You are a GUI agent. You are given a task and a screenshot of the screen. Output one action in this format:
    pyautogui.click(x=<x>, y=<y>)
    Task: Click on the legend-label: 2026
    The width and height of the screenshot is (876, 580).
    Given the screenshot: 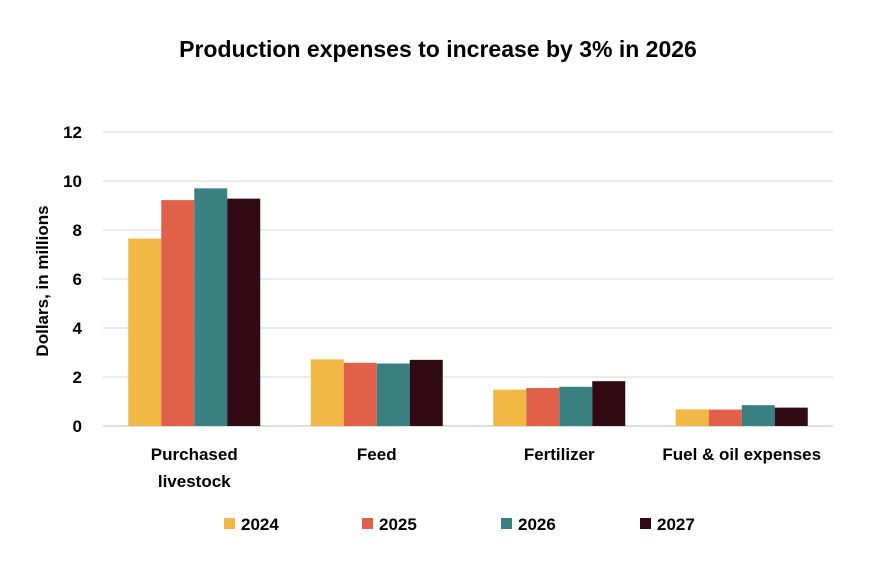 What is the action you would take?
    pyautogui.click(x=537, y=524)
    